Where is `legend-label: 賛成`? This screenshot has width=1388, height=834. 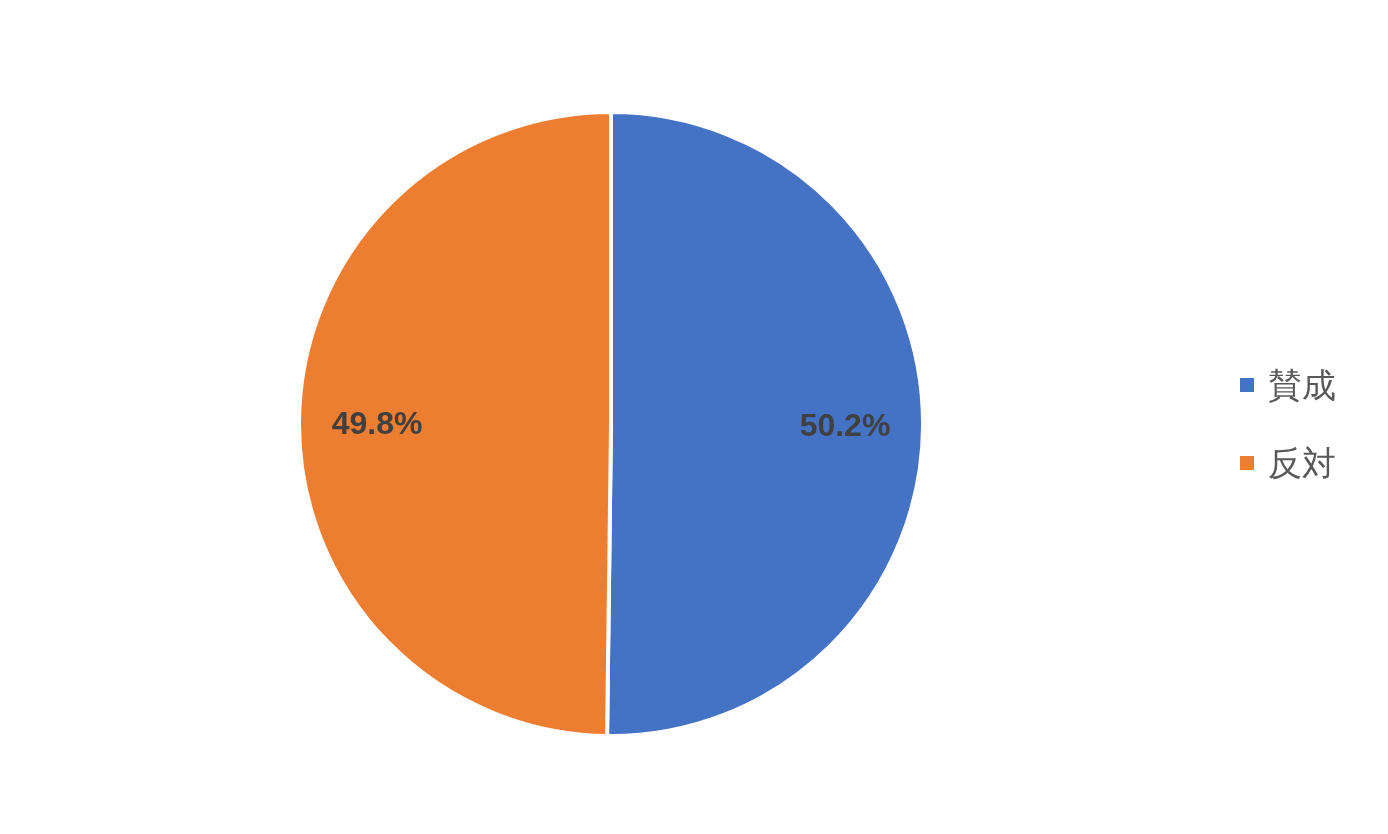
legend-label: 賛成 is located at coordinates (1302, 385).